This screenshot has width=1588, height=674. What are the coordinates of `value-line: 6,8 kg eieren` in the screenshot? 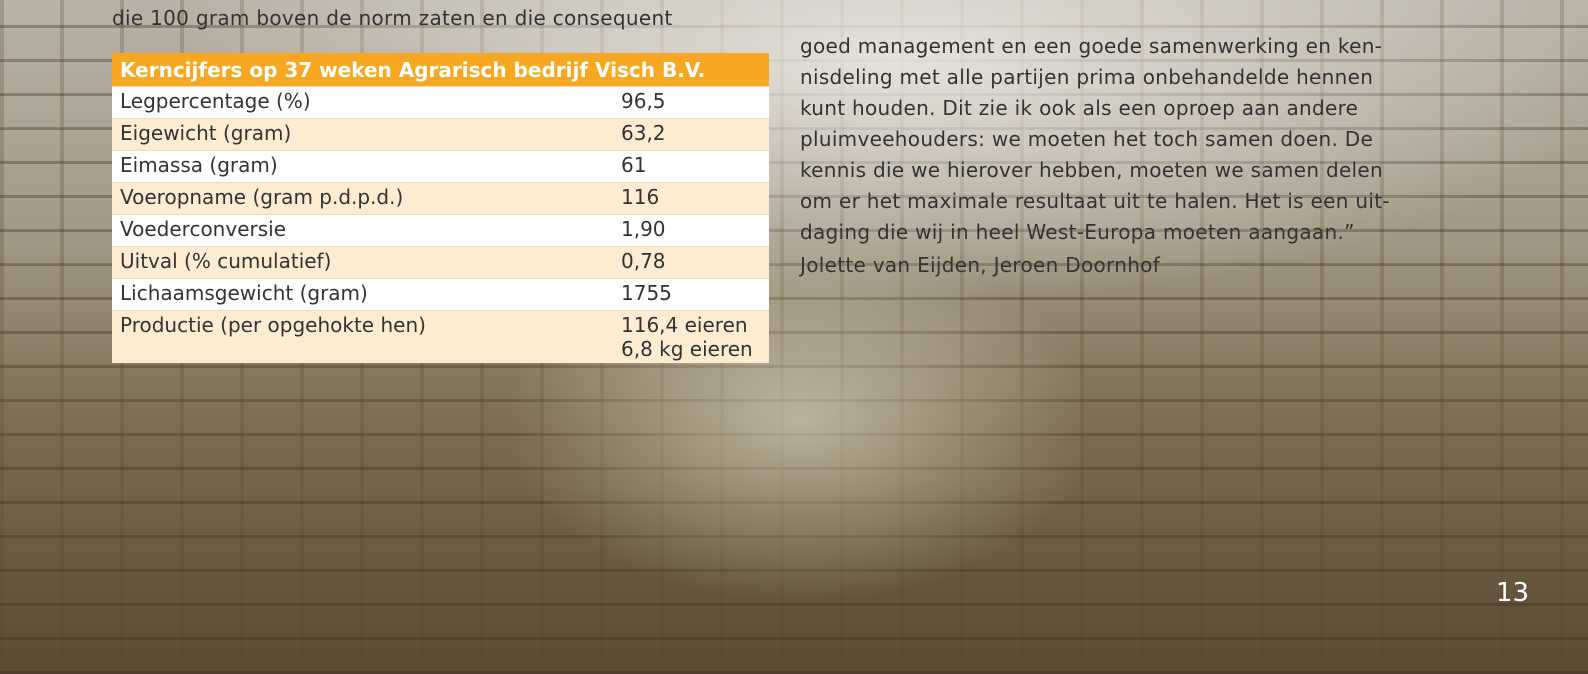 It's located at (687, 349).